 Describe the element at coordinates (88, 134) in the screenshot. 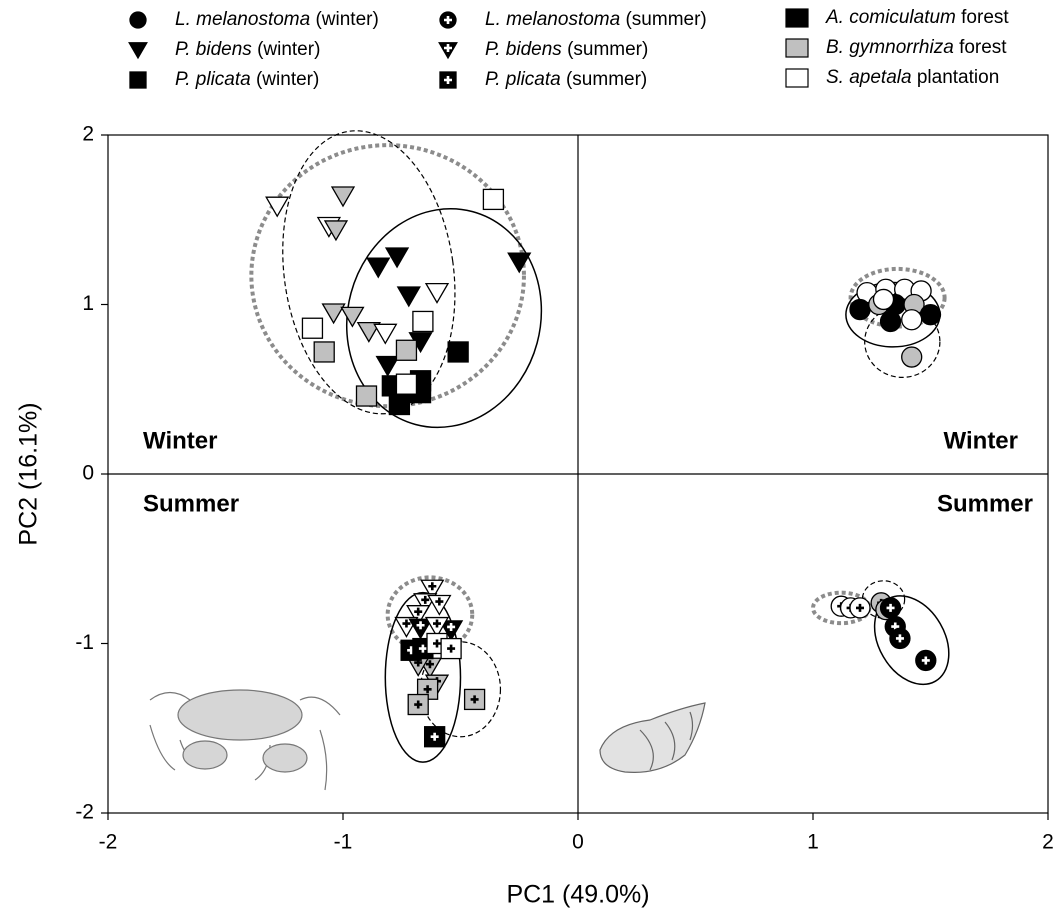

I see `y-tick-label: 2` at that location.